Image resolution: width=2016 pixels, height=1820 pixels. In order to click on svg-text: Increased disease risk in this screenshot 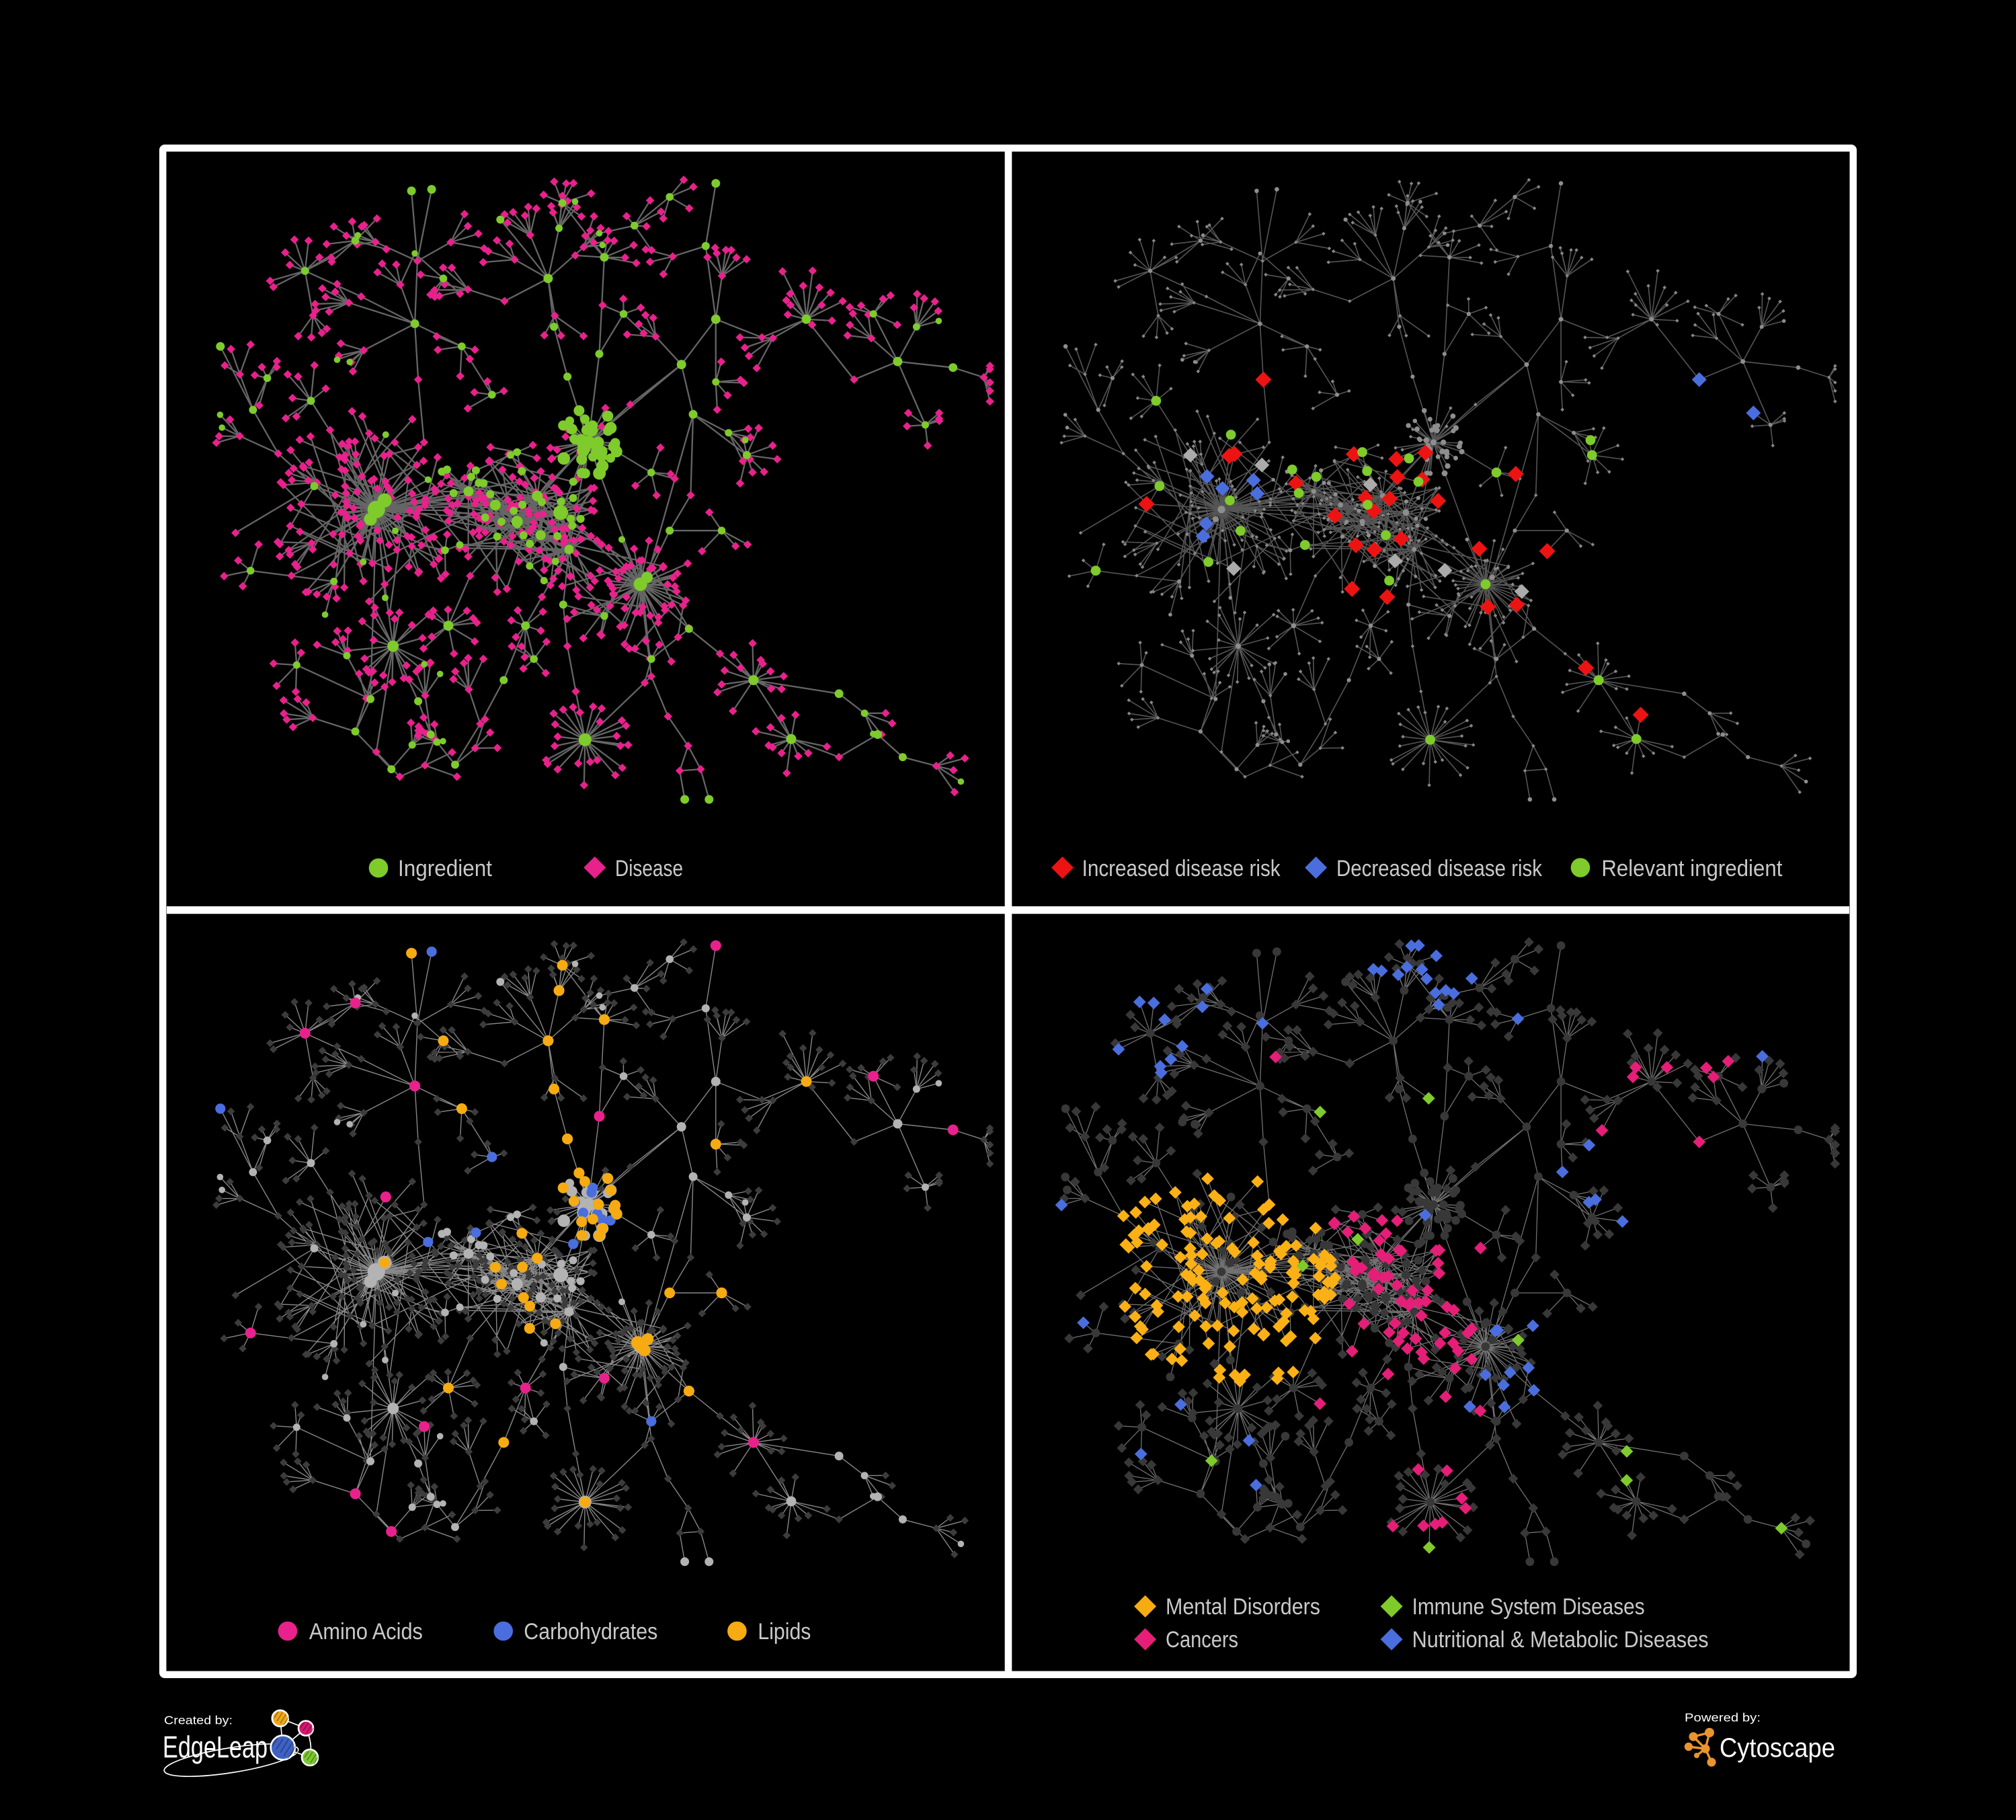, I will do `click(1181, 868)`.